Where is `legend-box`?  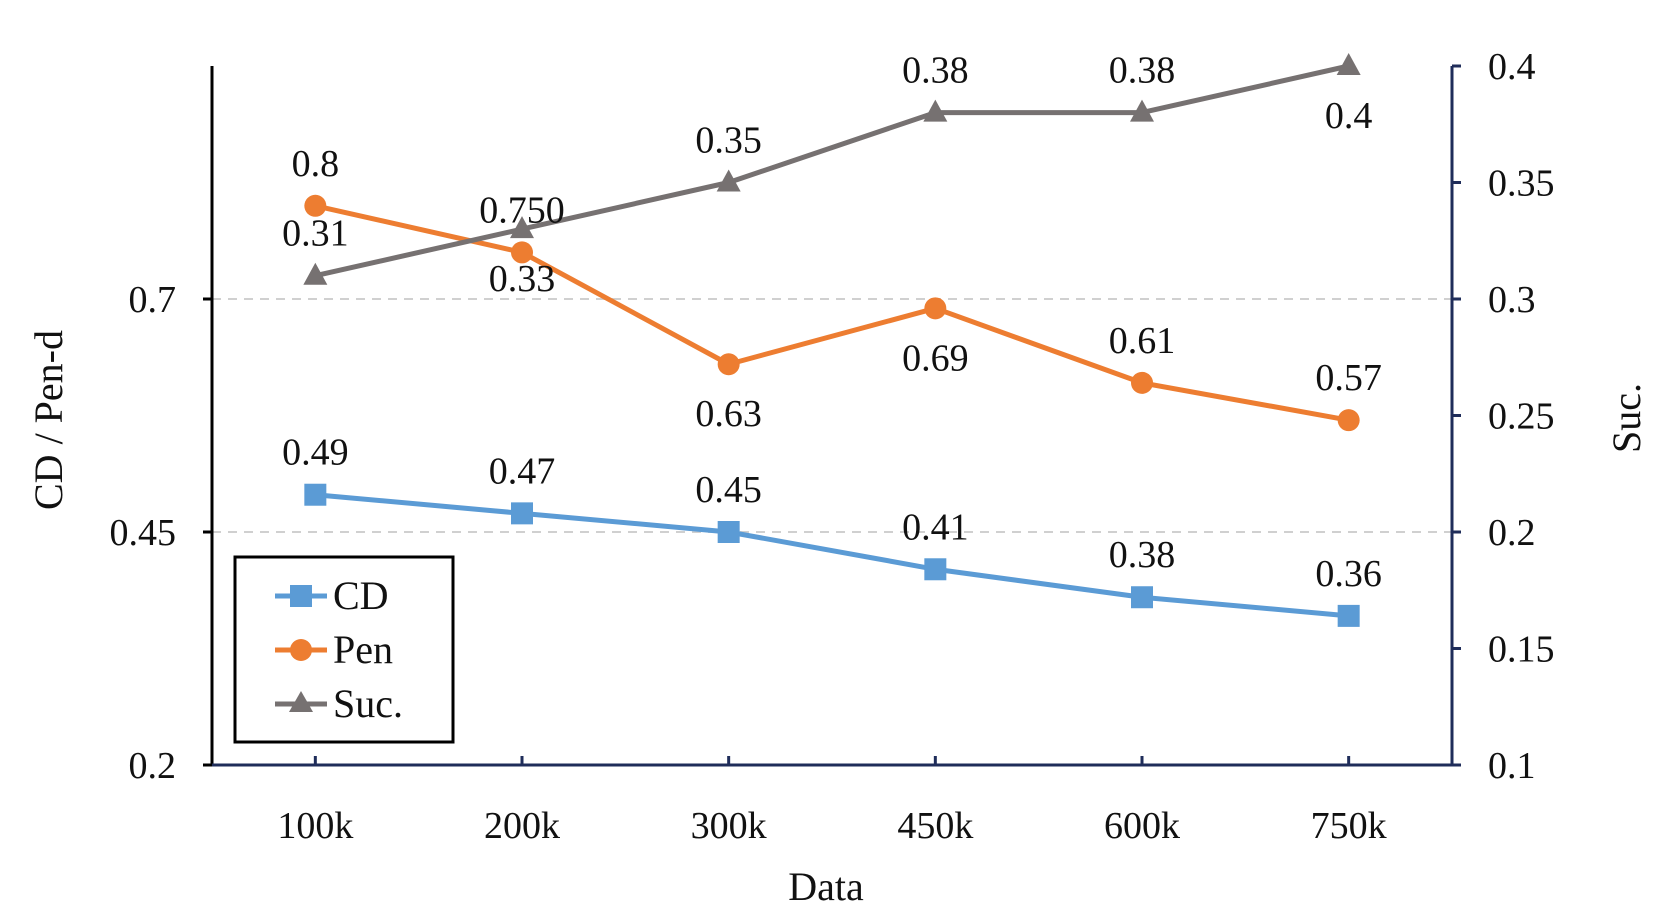 legend-box is located at coordinates (344, 649).